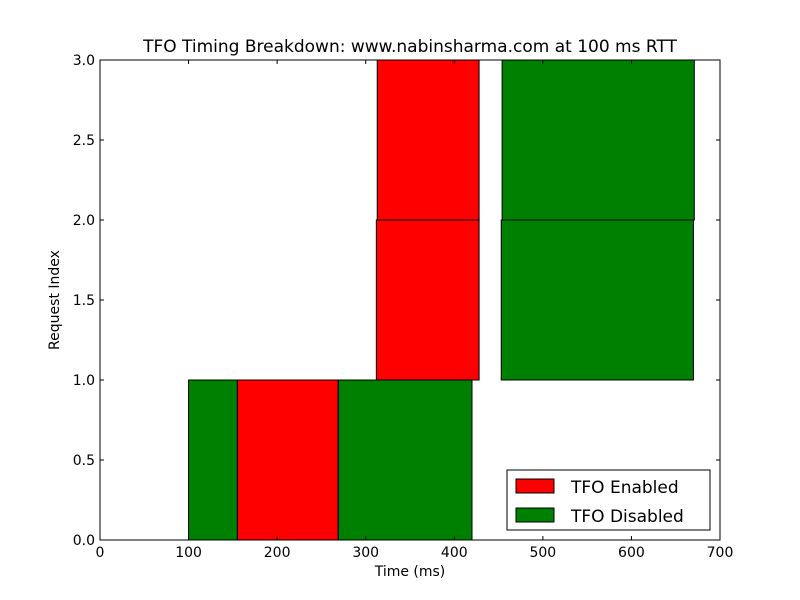 The image size is (800, 600). I want to click on y-tick-label: 1.5, so click(84, 301).